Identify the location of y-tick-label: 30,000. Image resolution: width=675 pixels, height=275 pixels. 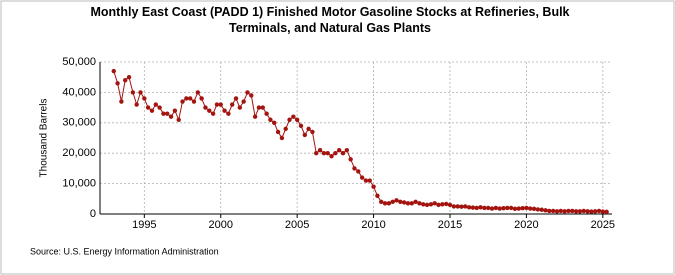
(79, 123).